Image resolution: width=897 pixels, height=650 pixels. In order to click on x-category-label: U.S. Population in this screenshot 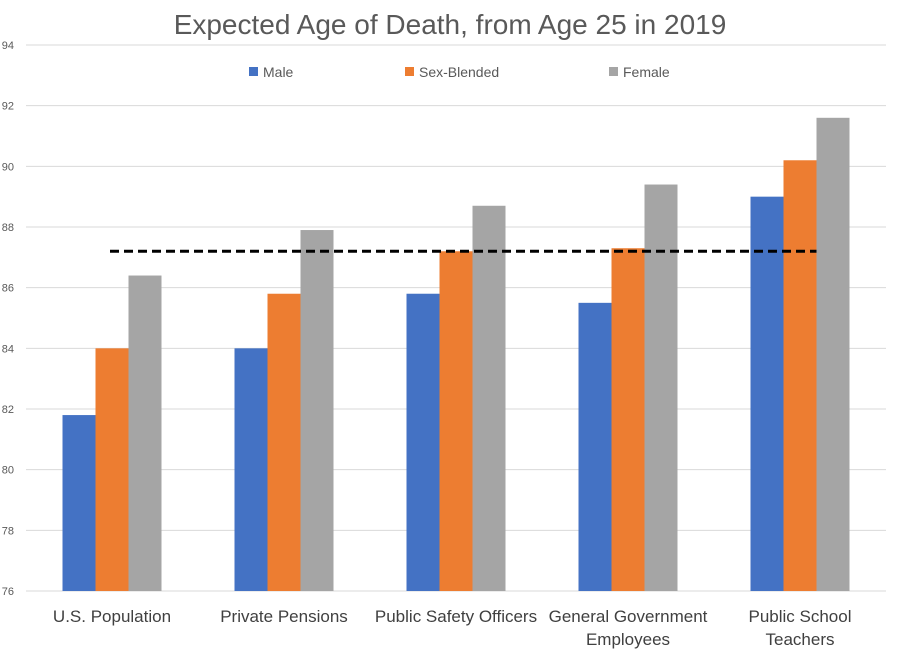, I will do `click(112, 616)`.